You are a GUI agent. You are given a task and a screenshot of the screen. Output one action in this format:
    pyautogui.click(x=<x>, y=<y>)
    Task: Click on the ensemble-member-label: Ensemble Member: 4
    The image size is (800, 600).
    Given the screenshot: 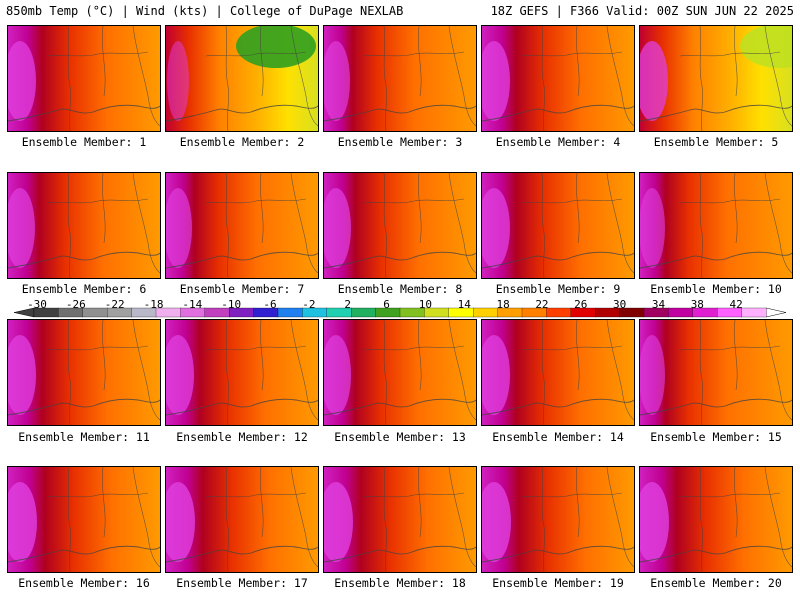 What is the action you would take?
    pyautogui.click(x=558, y=142)
    